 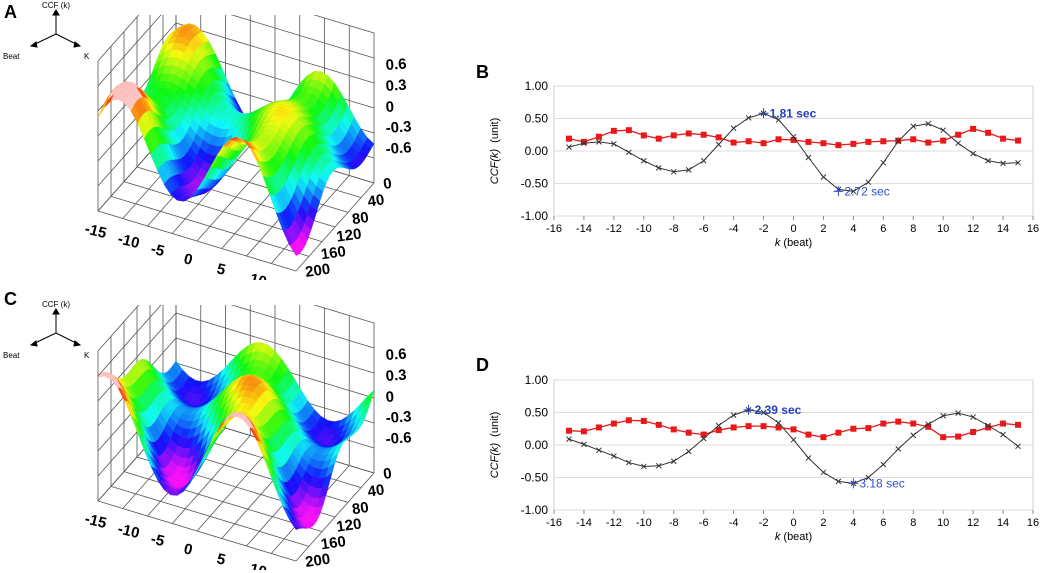 I want to click on x-tick-label: -14, so click(x=584, y=523).